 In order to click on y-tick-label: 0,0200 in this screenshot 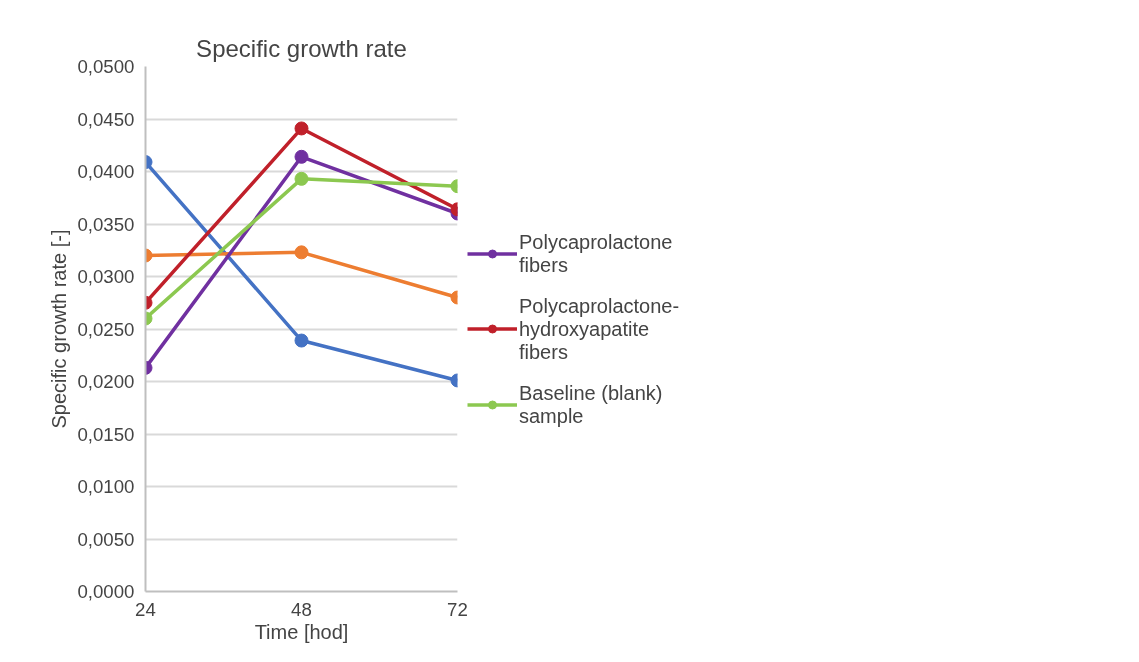, I will do `click(106, 381)`.